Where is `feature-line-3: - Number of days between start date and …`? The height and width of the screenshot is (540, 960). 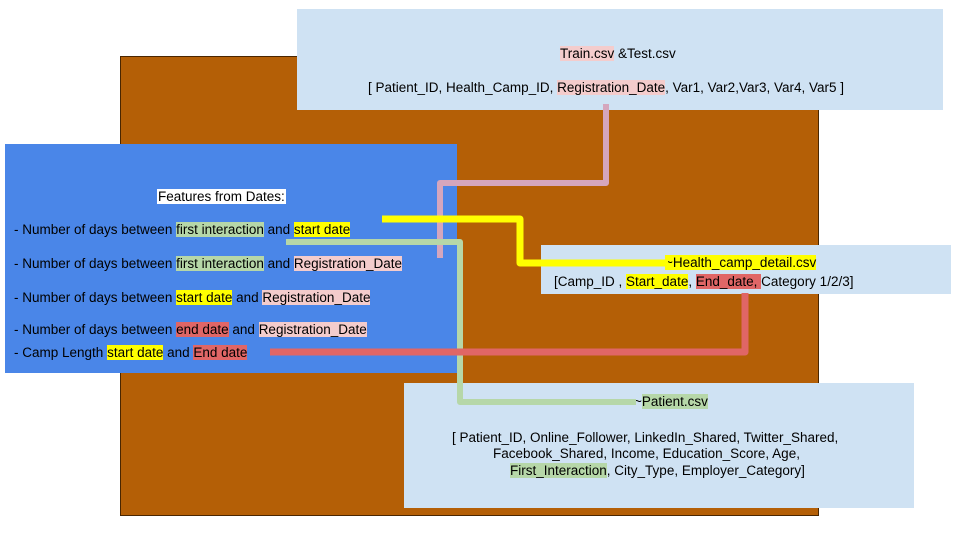
feature-line-3: - Number of days between start date and … is located at coordinates (192, 297).